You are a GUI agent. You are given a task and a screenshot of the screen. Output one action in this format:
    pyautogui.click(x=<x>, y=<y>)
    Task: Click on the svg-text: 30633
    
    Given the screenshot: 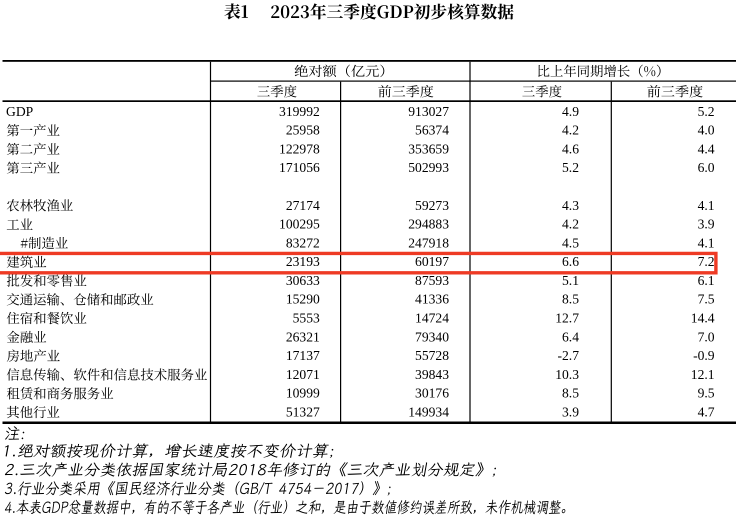 What is the action you would take?
    pyautogui.click(x=303, y=280)
    